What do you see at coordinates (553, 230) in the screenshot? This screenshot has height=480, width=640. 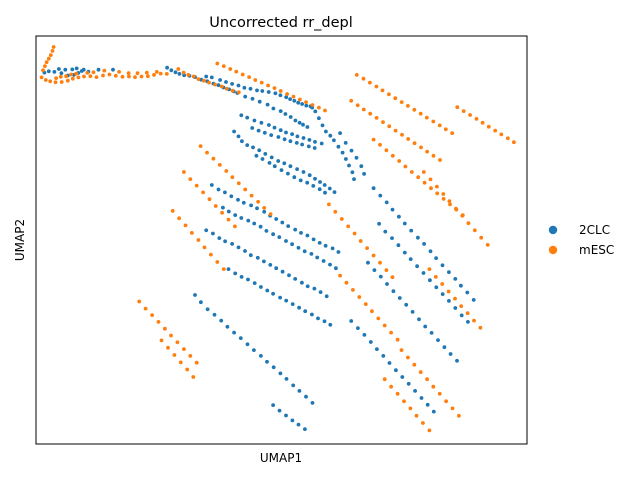 I see `legend-marker-2clc` at bounding box center [553, 230].